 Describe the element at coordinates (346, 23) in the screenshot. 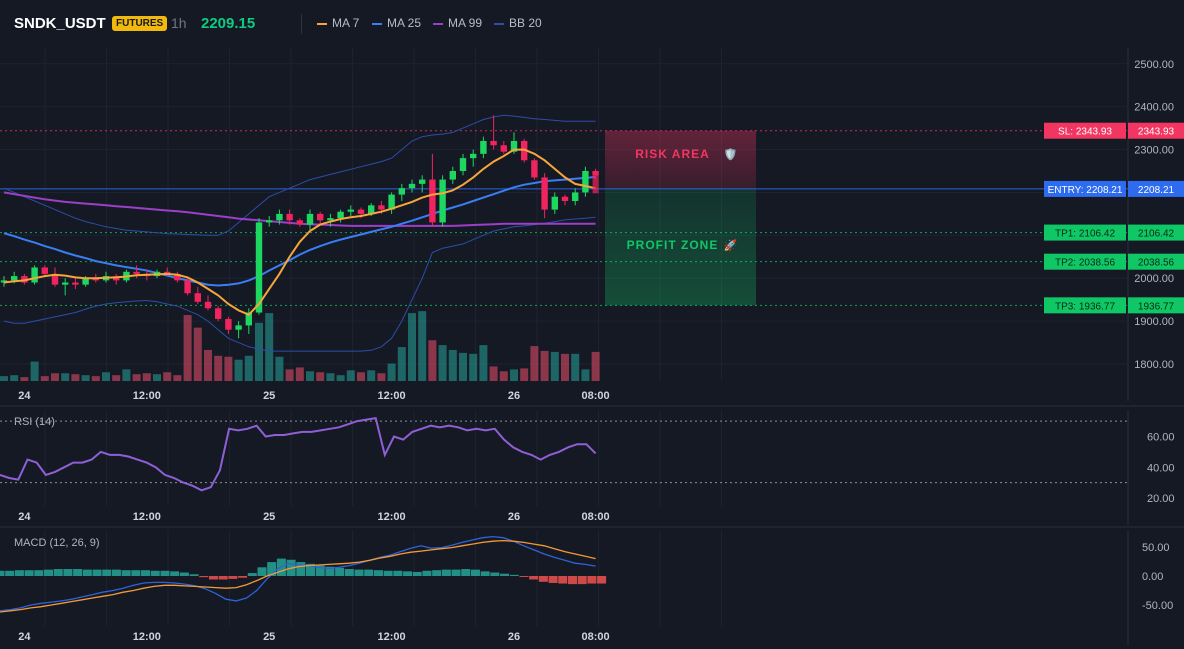

I see `legend-label-ma7: MA 7` at that location.